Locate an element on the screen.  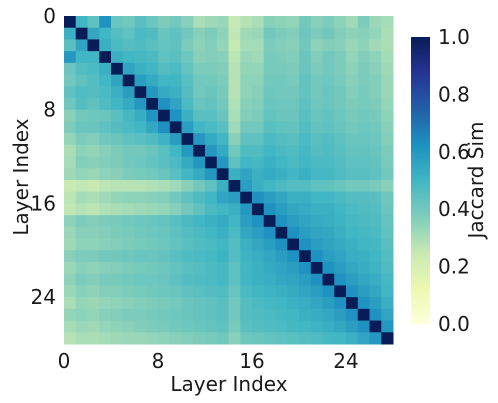
x-tick-label: 16 is located at coordinates (251, 361).